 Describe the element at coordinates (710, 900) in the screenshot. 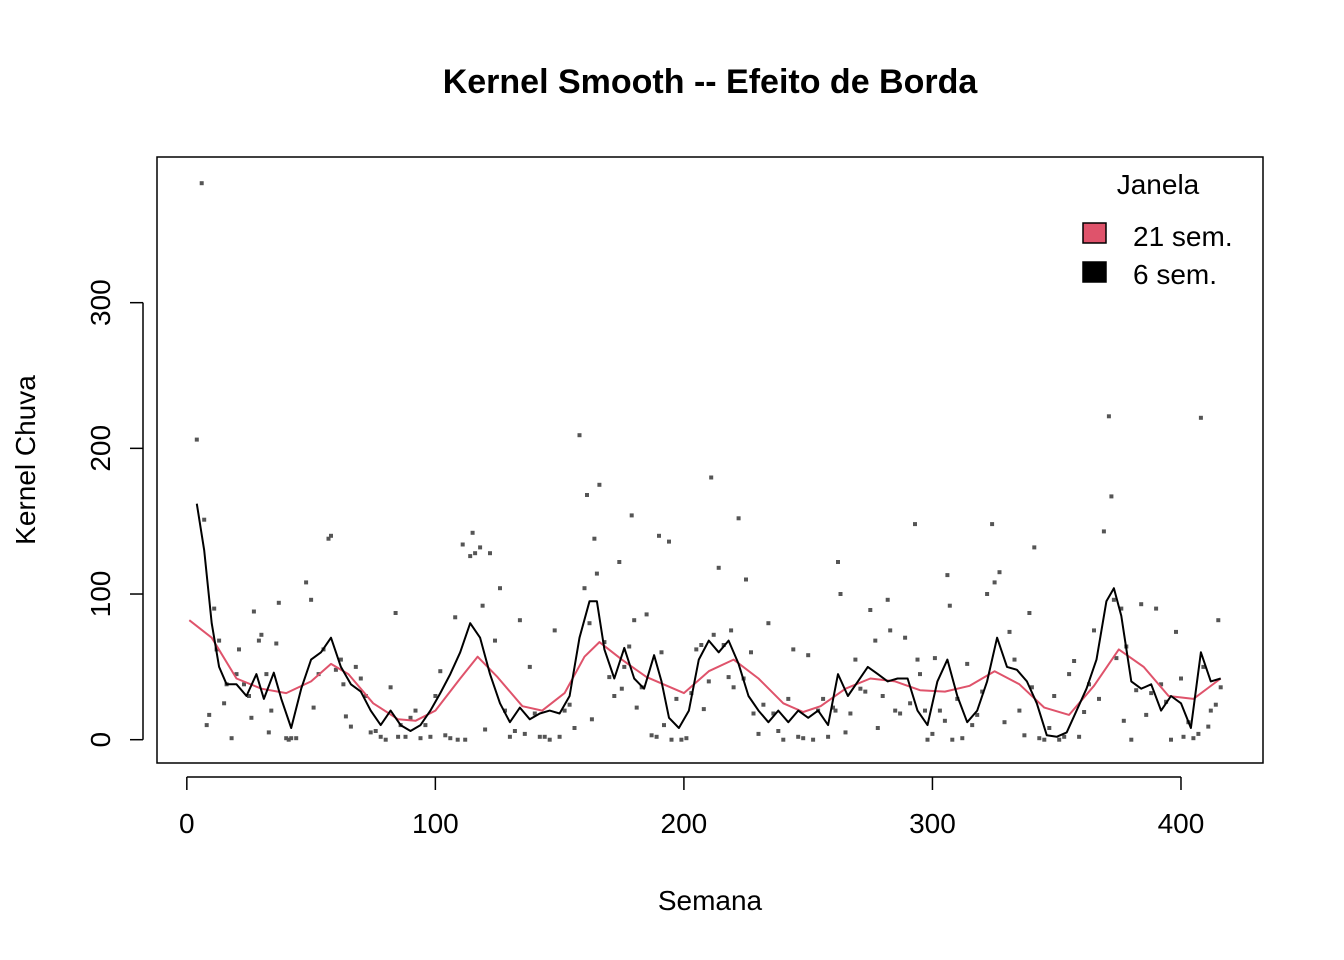

I see `x-axis-label: Semana` at that location.